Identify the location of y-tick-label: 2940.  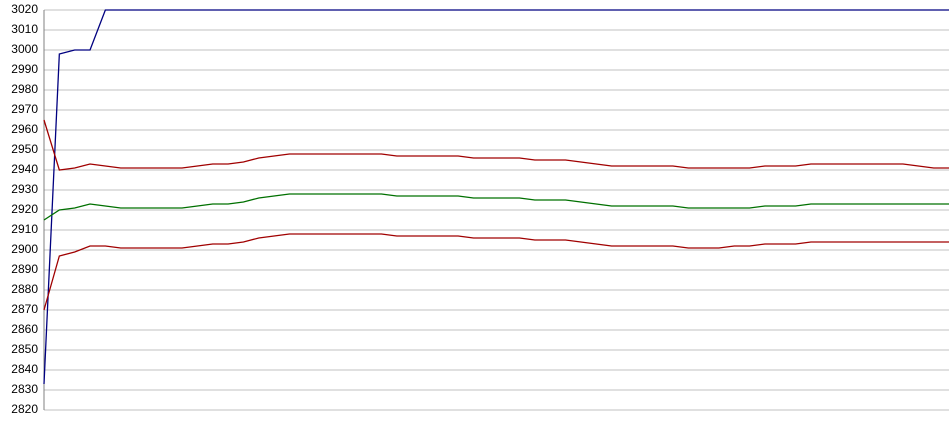
(24, 169).